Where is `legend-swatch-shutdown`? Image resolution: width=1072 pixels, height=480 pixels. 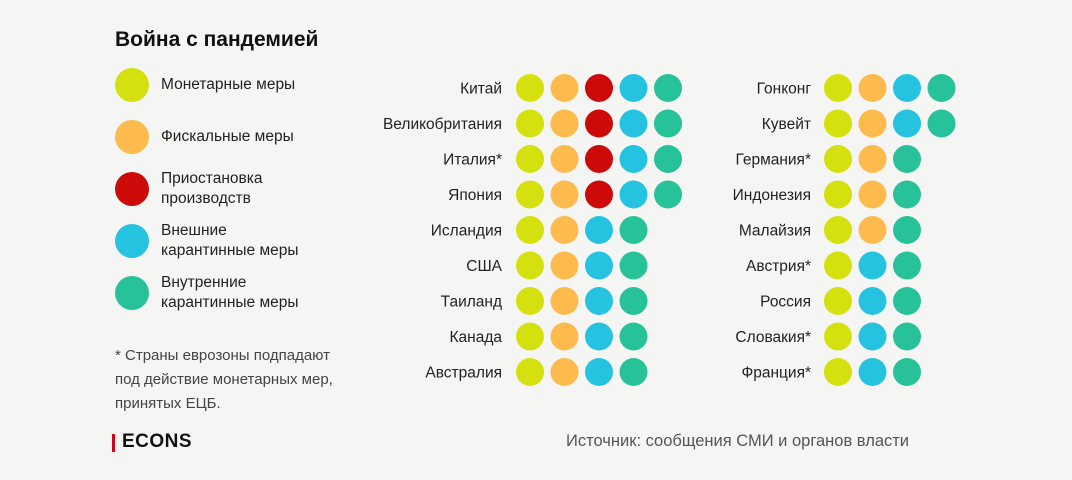
legend-swatch-shutdown is located at coordinates (132, 189).